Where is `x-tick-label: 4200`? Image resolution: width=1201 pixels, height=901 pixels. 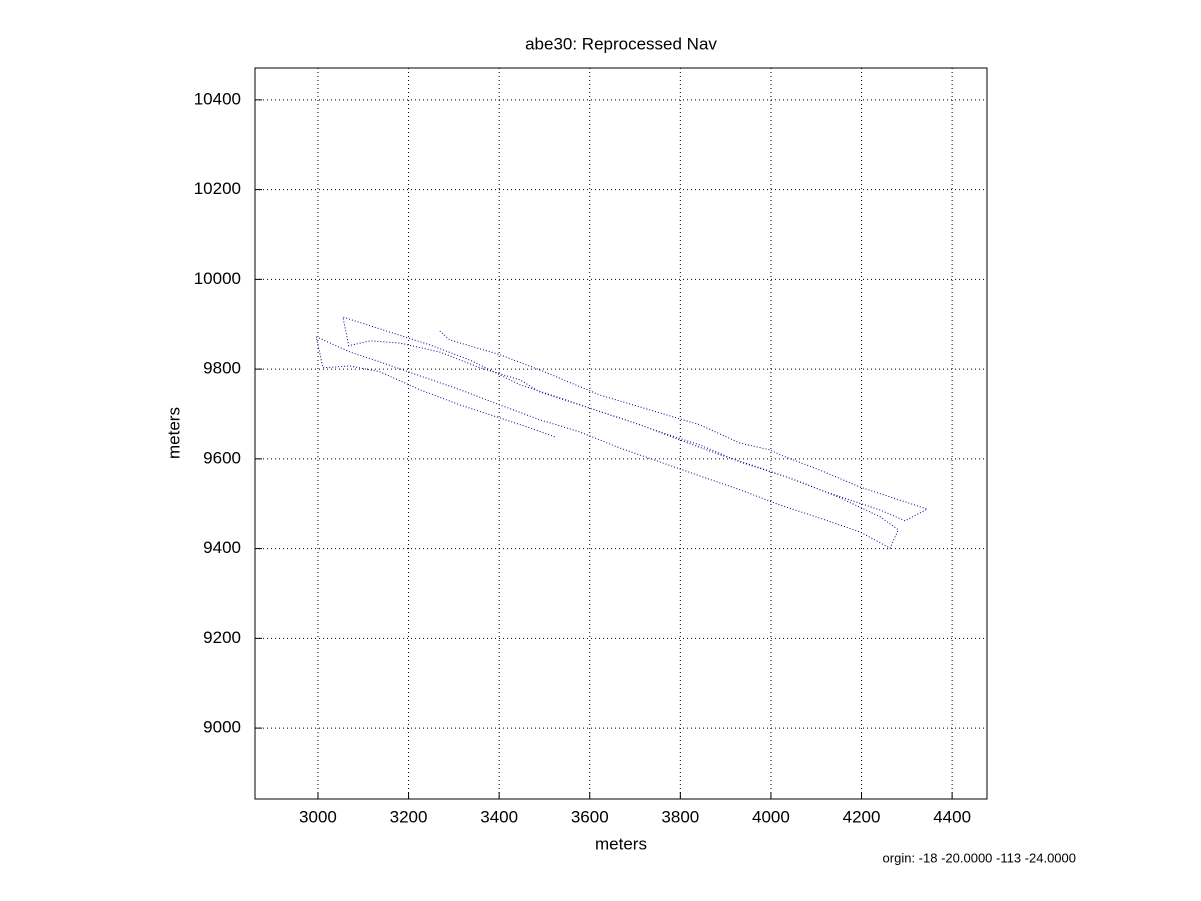
x-tick-label: 4200 is located at coordinates (862, 816).